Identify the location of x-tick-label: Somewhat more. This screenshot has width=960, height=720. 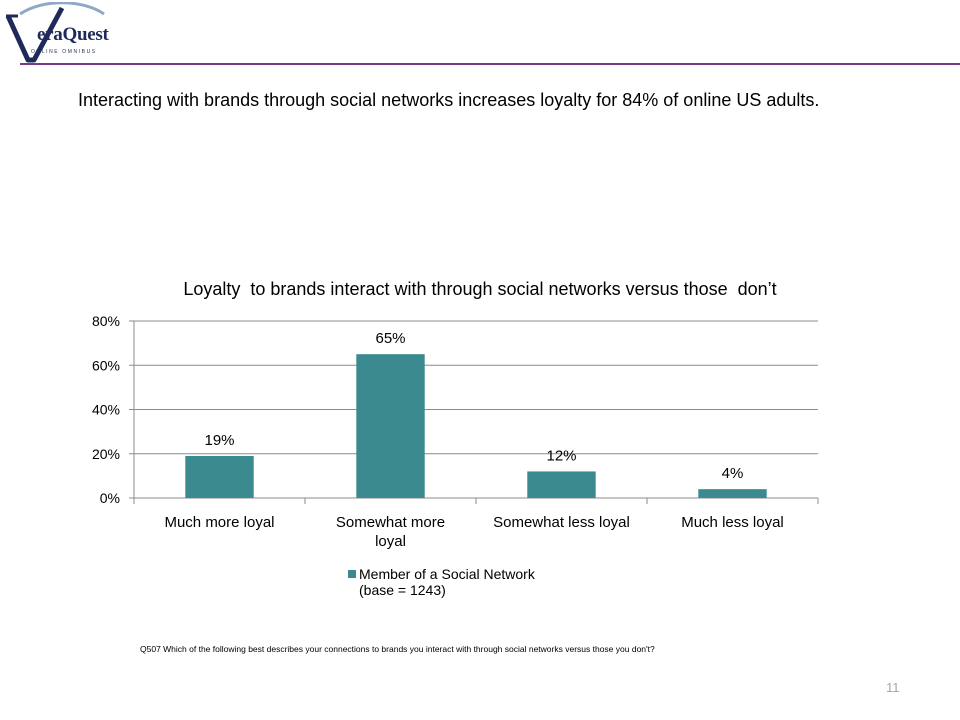
(390, 522).